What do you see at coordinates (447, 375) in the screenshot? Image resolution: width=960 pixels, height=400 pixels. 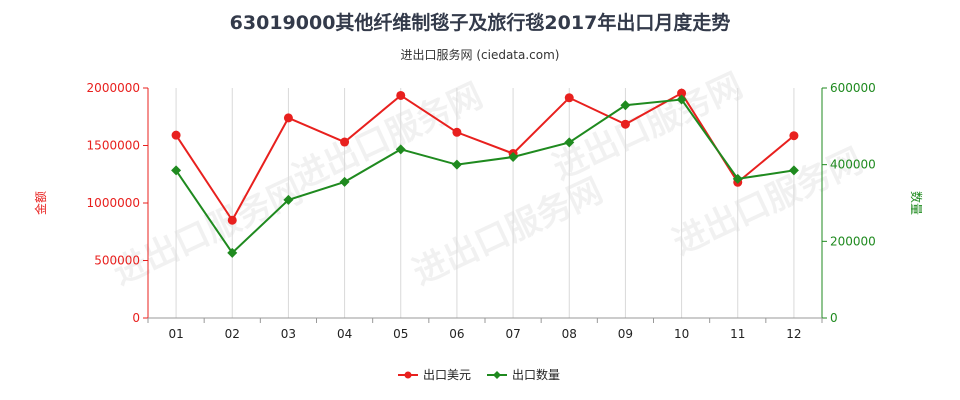 I see `legend-item-label: 出口美元` at bounding box center [447, 375].